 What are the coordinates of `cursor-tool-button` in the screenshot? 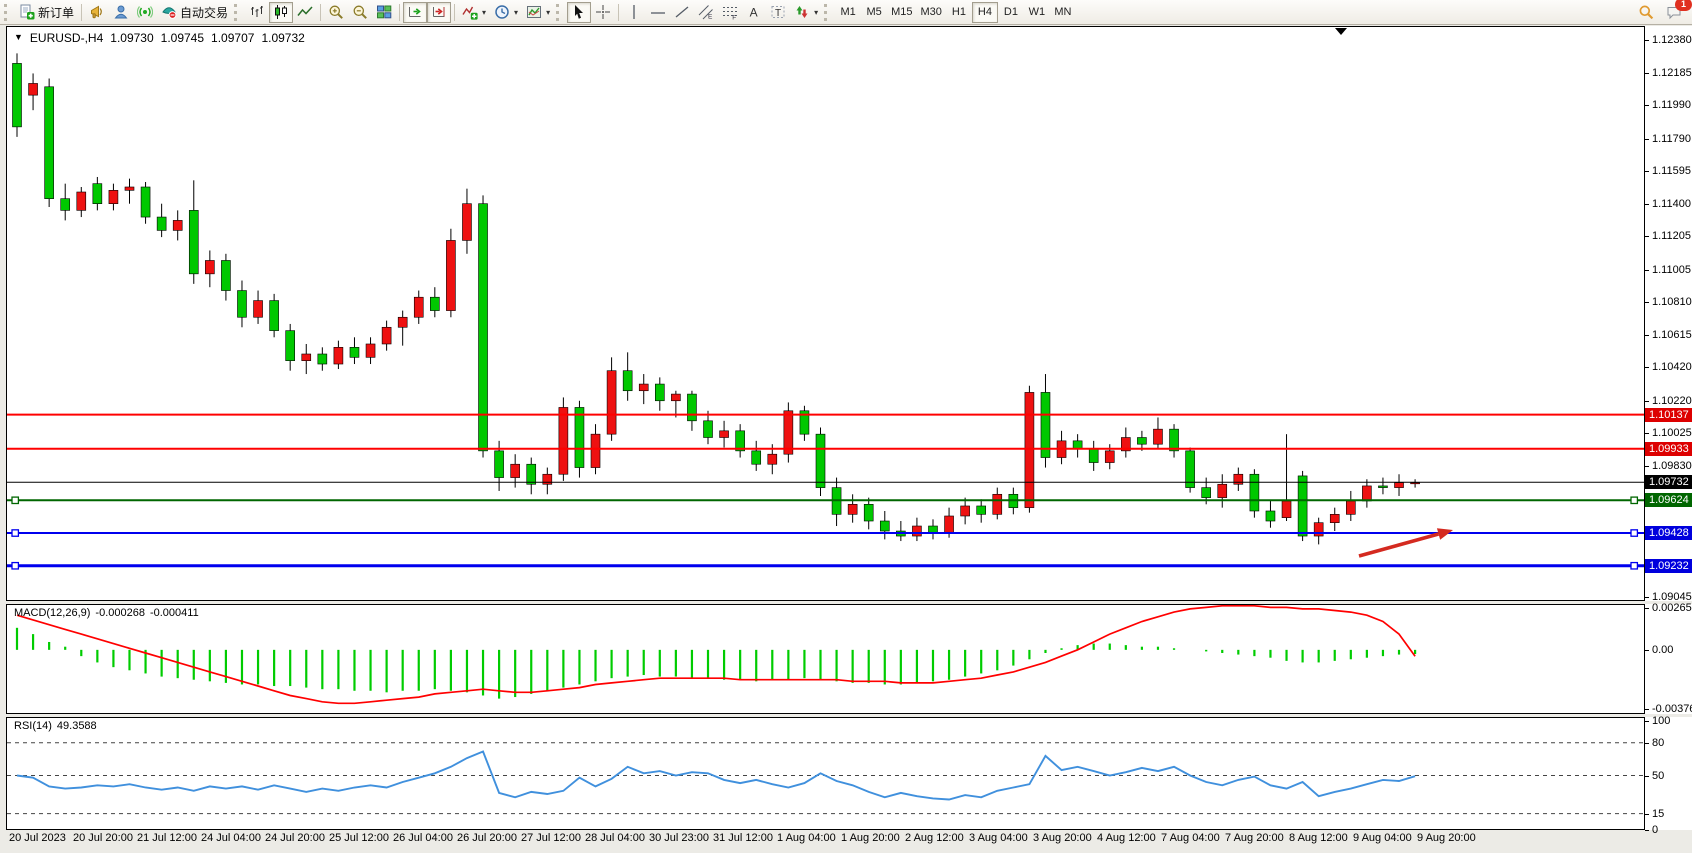 It's located at (579, 12).